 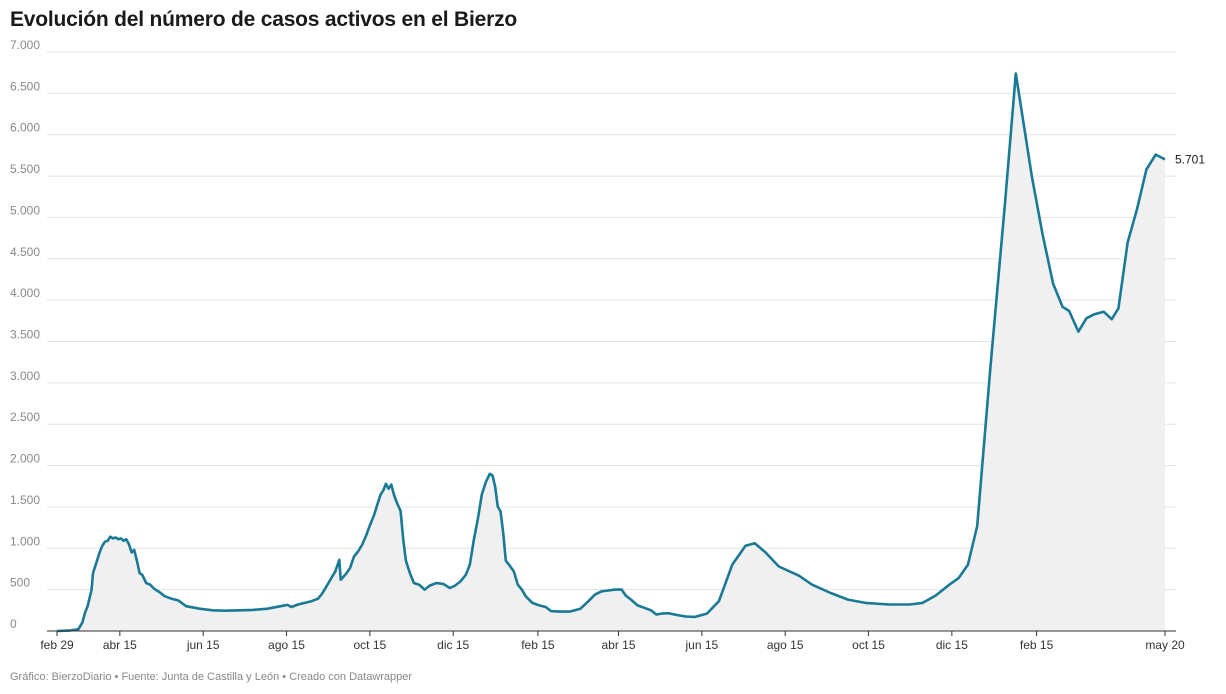 What do you see at coordinates (25, 459) in the screenshot?
I see `y-tick-label: 2.000` at bounding box center [25, 459].